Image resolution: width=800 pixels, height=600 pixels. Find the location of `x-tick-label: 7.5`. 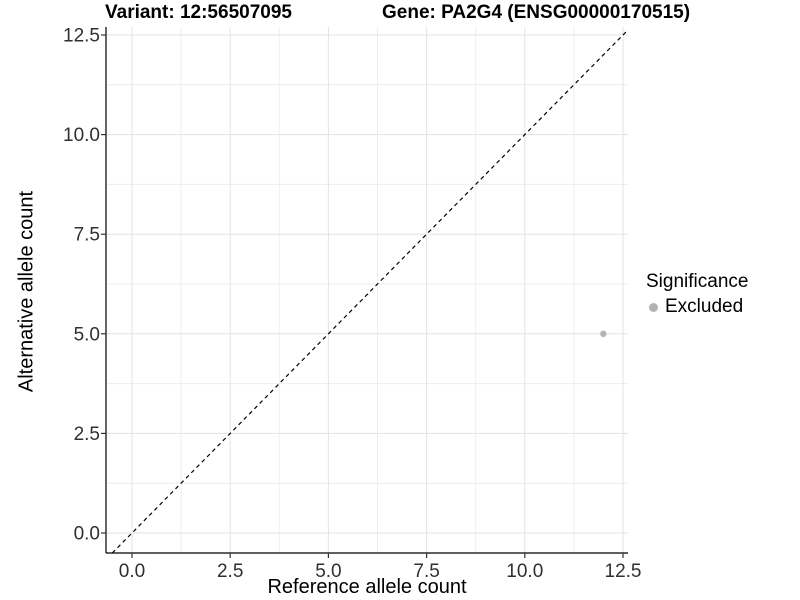

x-tick-label: 7.5 is located at coordinates (426, 571).